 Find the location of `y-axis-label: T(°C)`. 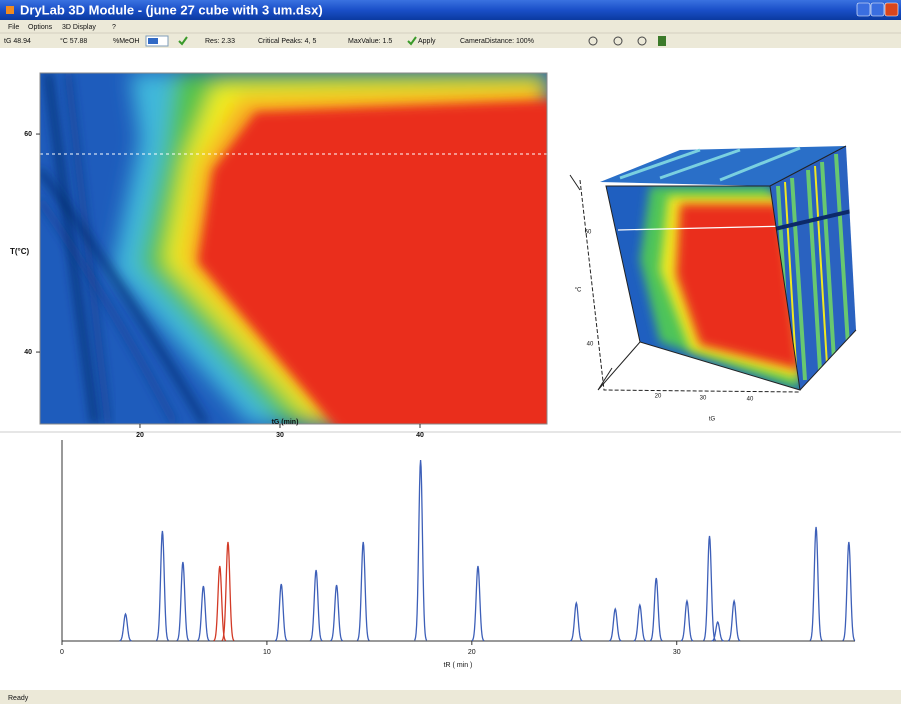

y-axis-label: T(°C) is located at coordinates (20, 251).